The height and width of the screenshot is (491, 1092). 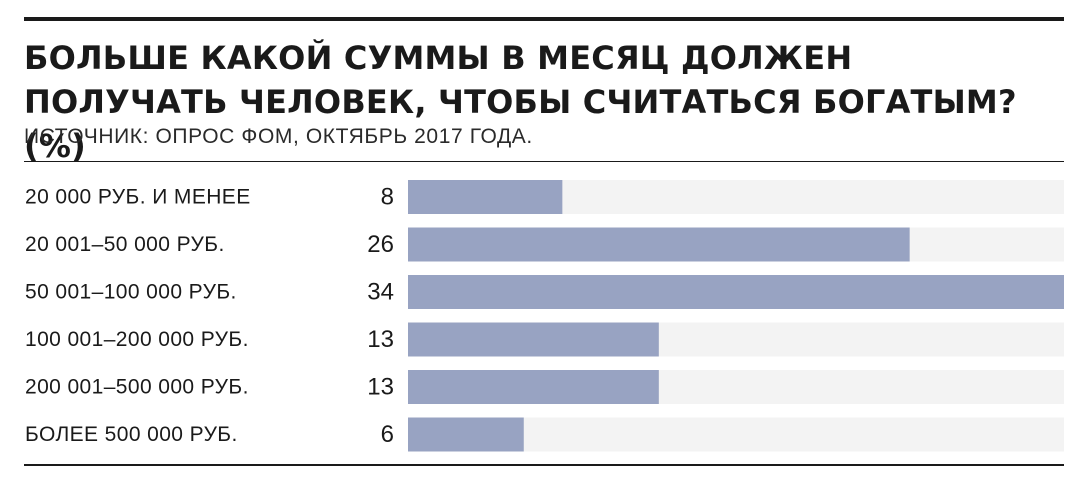 I want to click on header-divider, so click(x=544, y=161).